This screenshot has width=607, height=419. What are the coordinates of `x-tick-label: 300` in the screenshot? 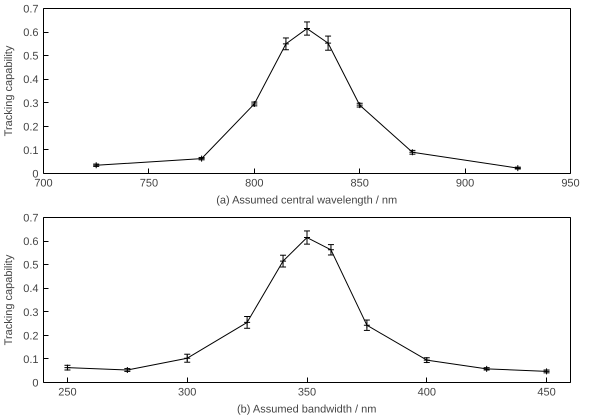 It's located at (187, 392).